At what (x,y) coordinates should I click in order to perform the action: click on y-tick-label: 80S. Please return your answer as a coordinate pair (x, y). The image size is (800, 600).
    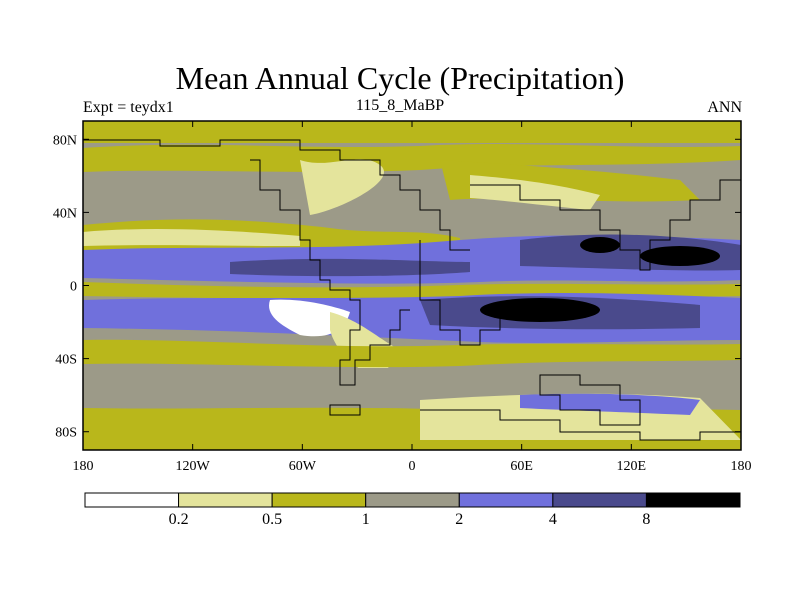
    Looking at the image, I should click on (66, 433).